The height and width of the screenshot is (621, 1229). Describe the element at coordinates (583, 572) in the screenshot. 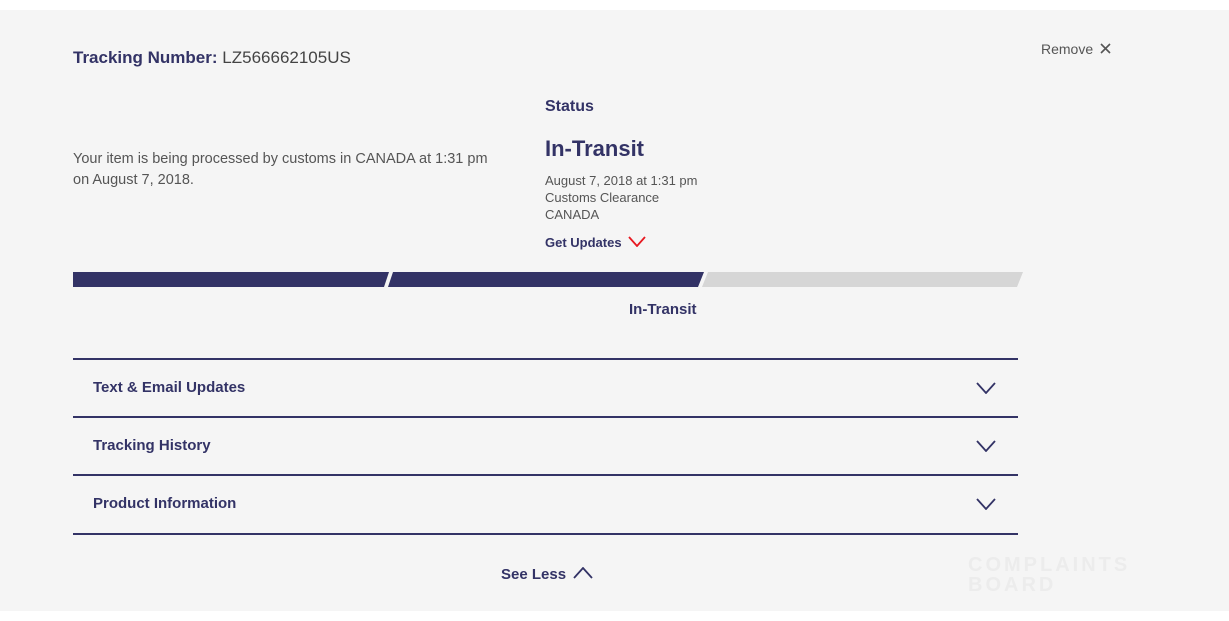

I see `chevron-up-icon` at that location.